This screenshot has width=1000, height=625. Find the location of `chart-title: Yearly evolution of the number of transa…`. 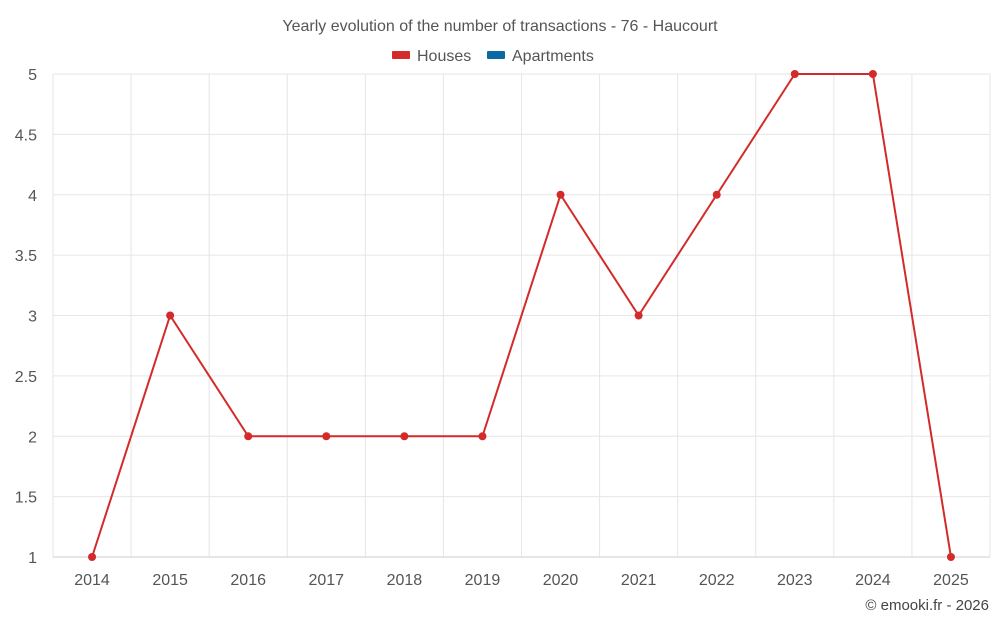

chart-title: Yearly evolution of the number of transa… is located at coordinates (500, 26).